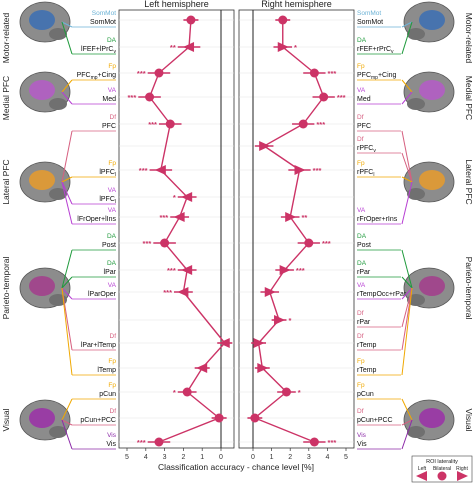  Describe the element at coordinates (367, 370) in the screenshot. I see `roi-label-right: rTemp` at that location.